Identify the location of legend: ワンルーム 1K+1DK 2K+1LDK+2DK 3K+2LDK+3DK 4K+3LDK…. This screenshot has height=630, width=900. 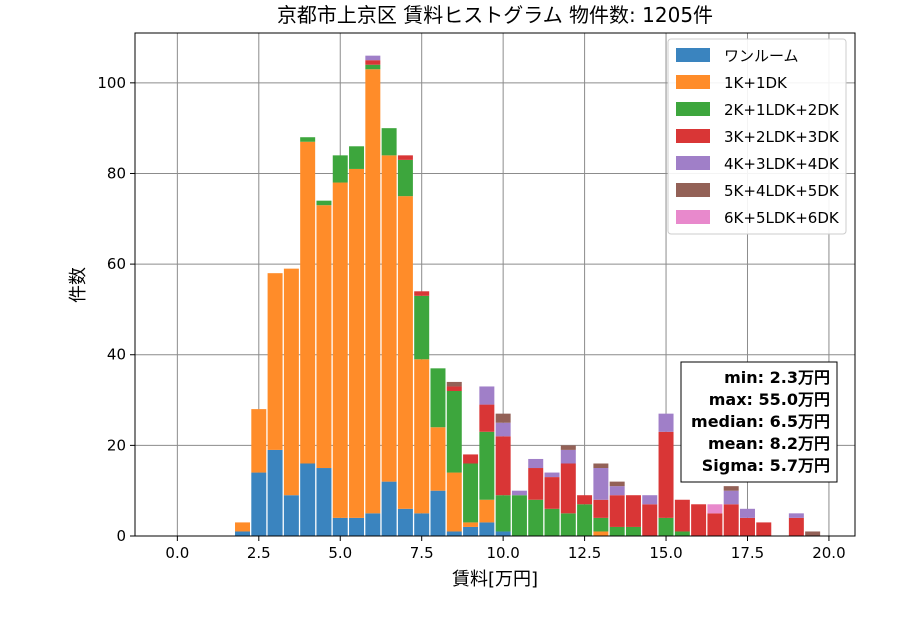
(757, 136).